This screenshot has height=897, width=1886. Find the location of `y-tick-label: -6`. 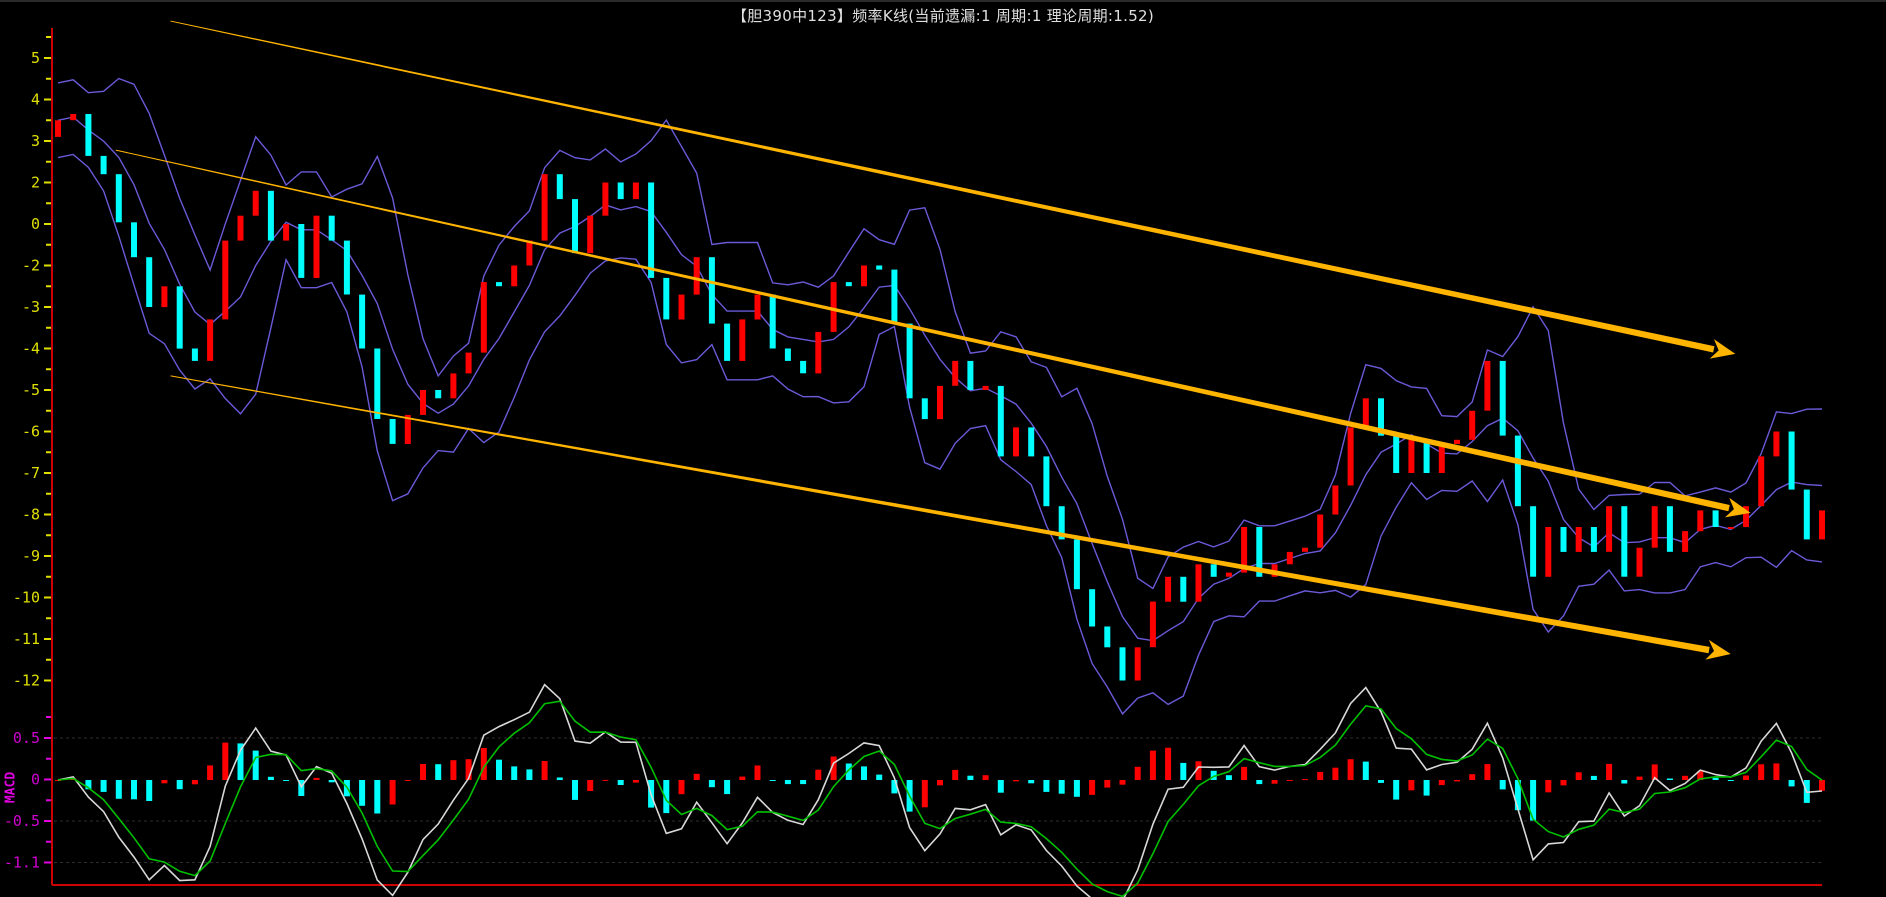

y-tick-label: -6 is located at coordinates (31, 432).